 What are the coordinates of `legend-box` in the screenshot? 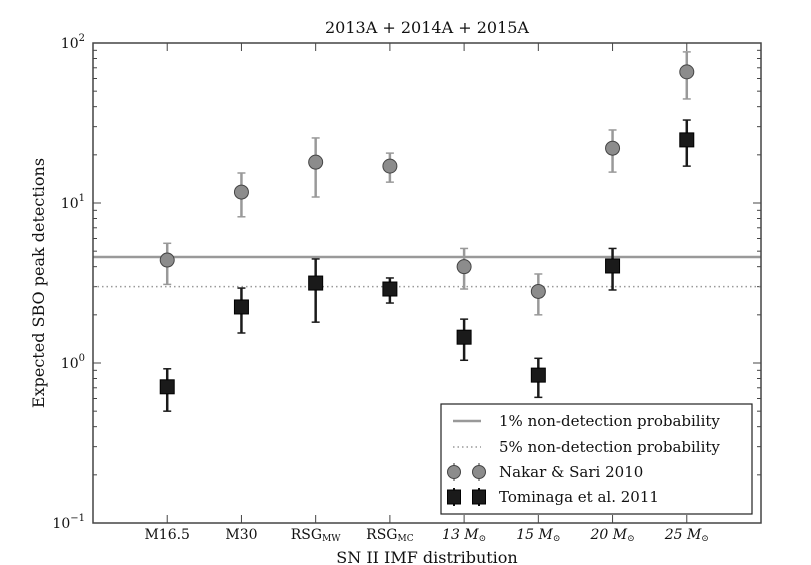 It's located at (596, 459).